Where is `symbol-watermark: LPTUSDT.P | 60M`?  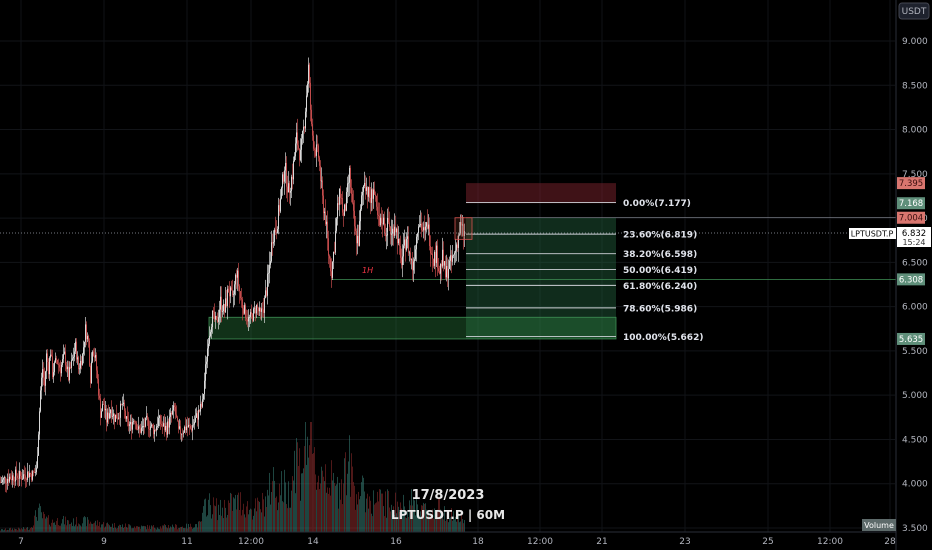 symbol-watermark: LPTUSDT.P | 60M is located at coordinates (448, 515).